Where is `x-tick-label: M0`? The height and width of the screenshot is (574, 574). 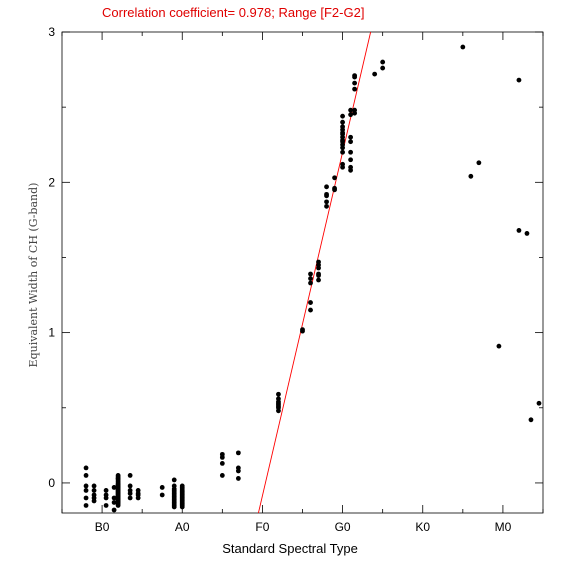
x-tick-label: M0 is located at coordinates (503, 527).